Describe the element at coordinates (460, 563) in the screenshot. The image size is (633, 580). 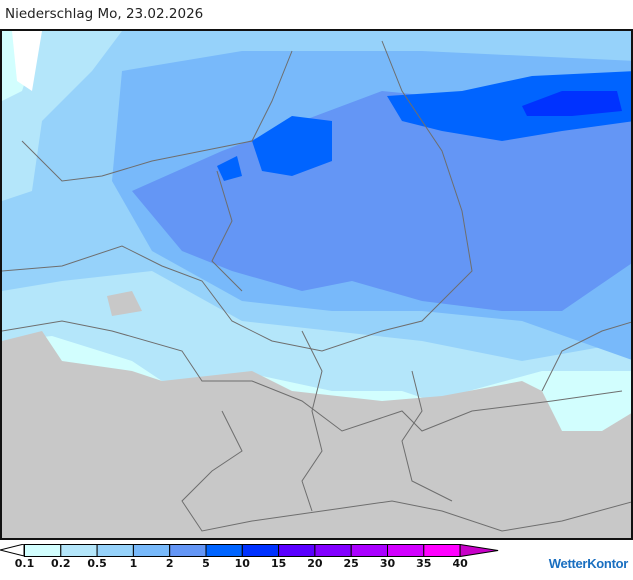
I see `legend-tick-label: 40` at that location.